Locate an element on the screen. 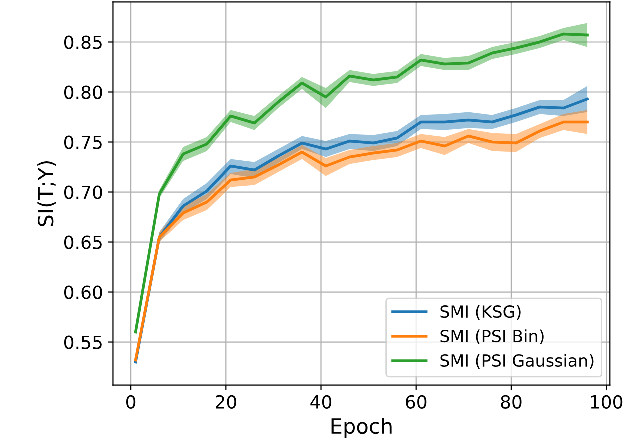 Image resolution: width=629 pixels, height=448 pixels. y-tick-label: 0.65 is located at coordinates (83, 243).